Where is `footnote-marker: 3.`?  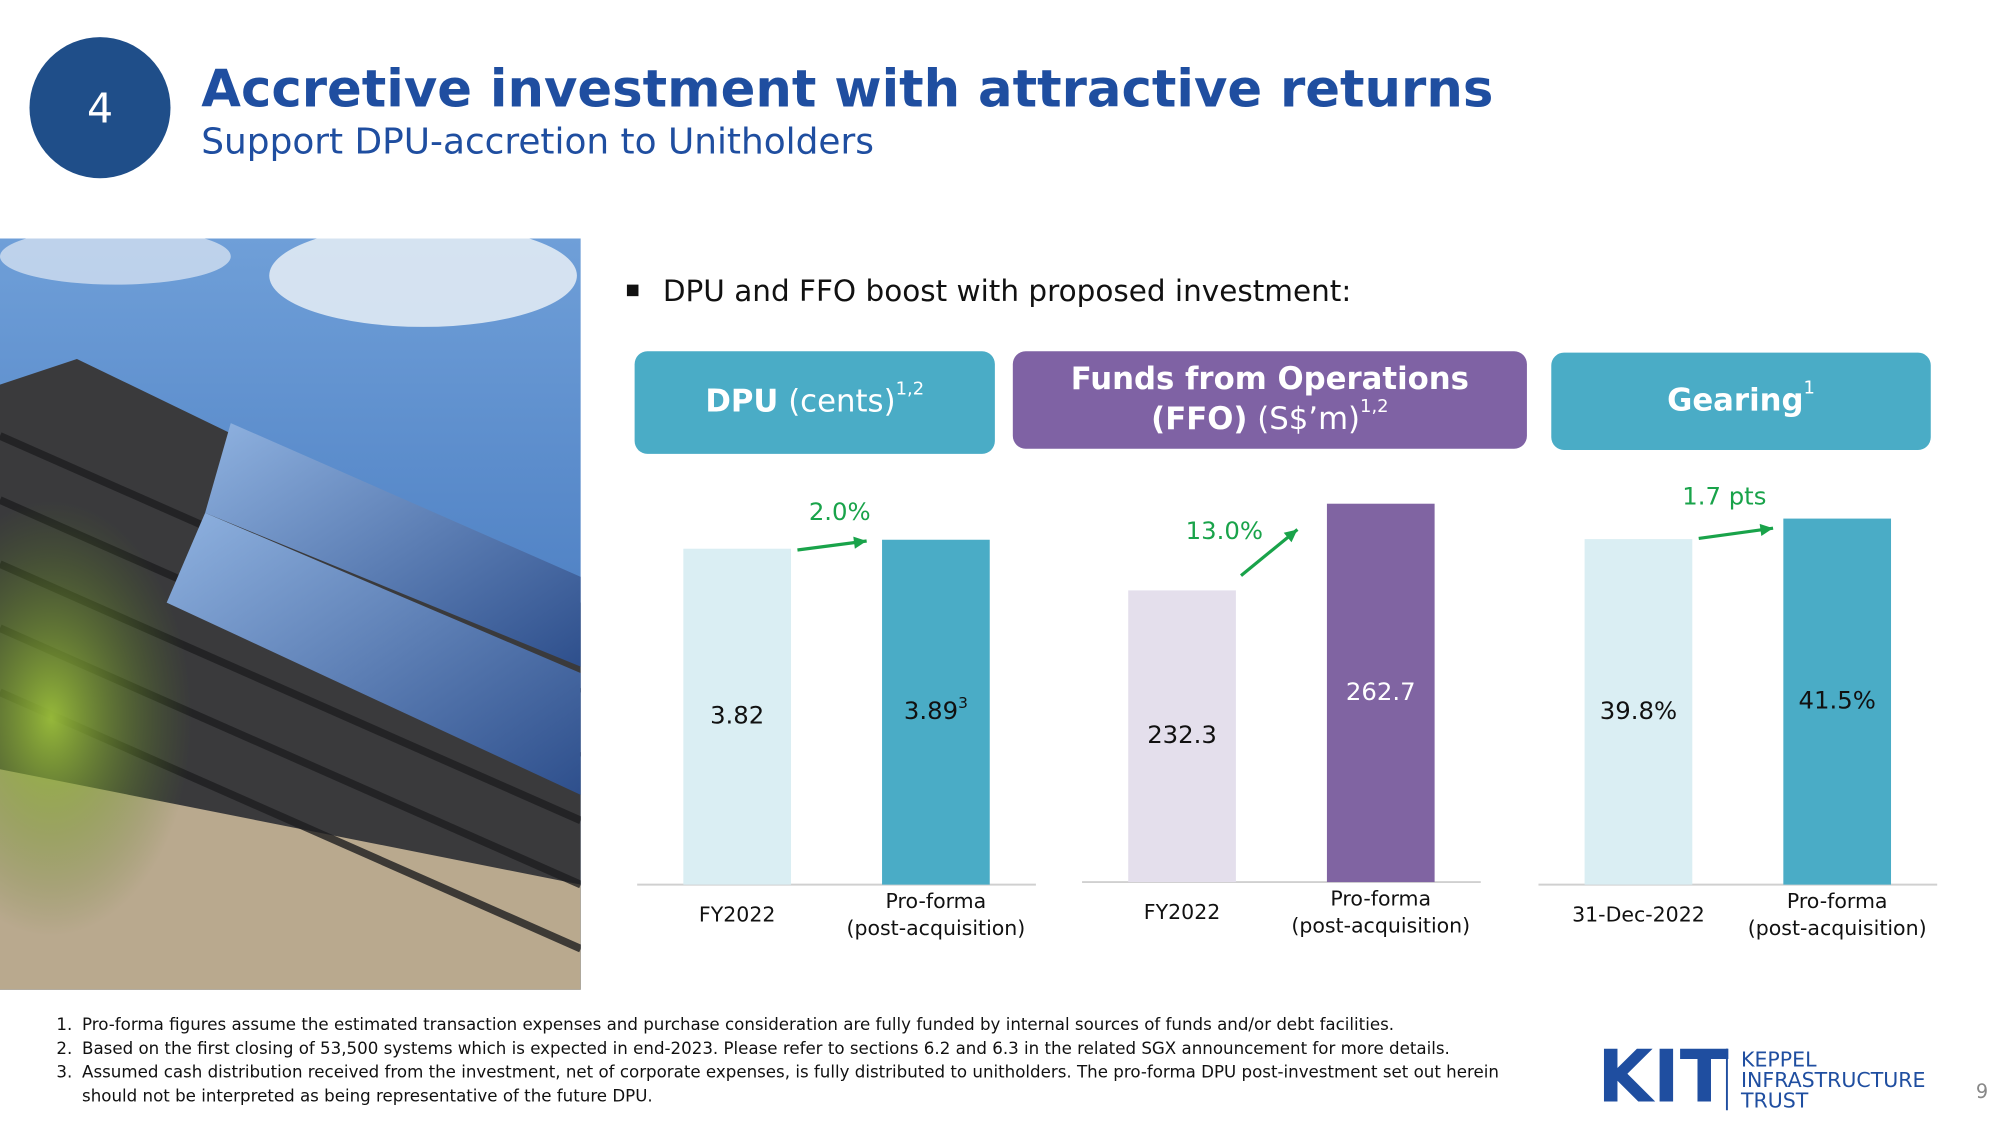
footnote-marker: 3. is located at coordinates (64, 1072).